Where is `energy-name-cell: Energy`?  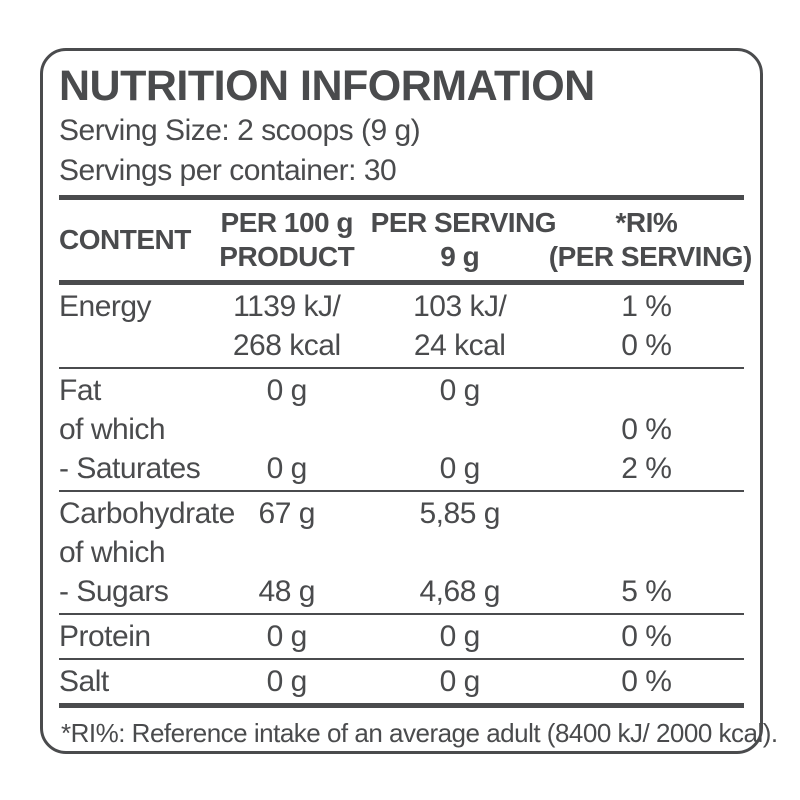
energy-name-cell: Energy is located at coordinates (131, 326).